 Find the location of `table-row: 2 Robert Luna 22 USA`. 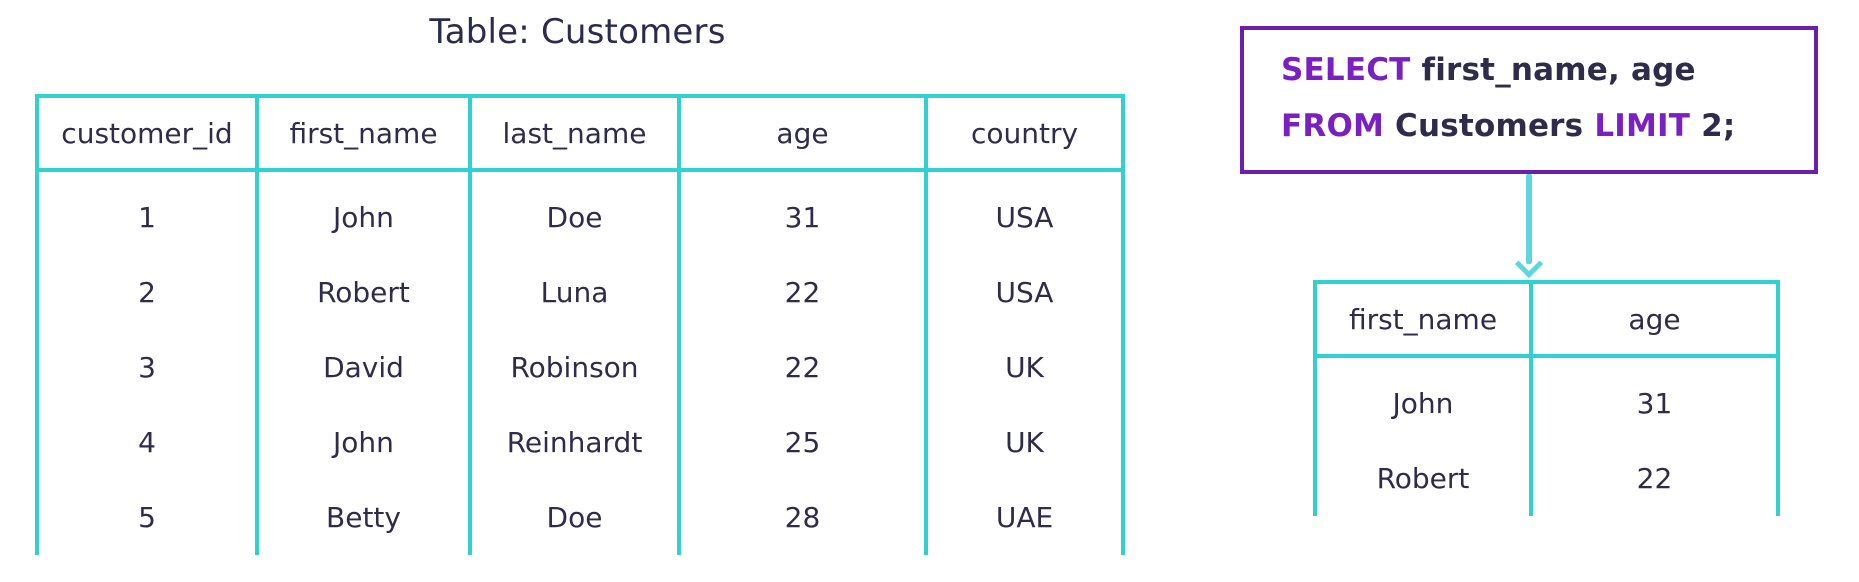

table-row: 2 Robert Luna 22 USA is located at coordinates (580, 292).